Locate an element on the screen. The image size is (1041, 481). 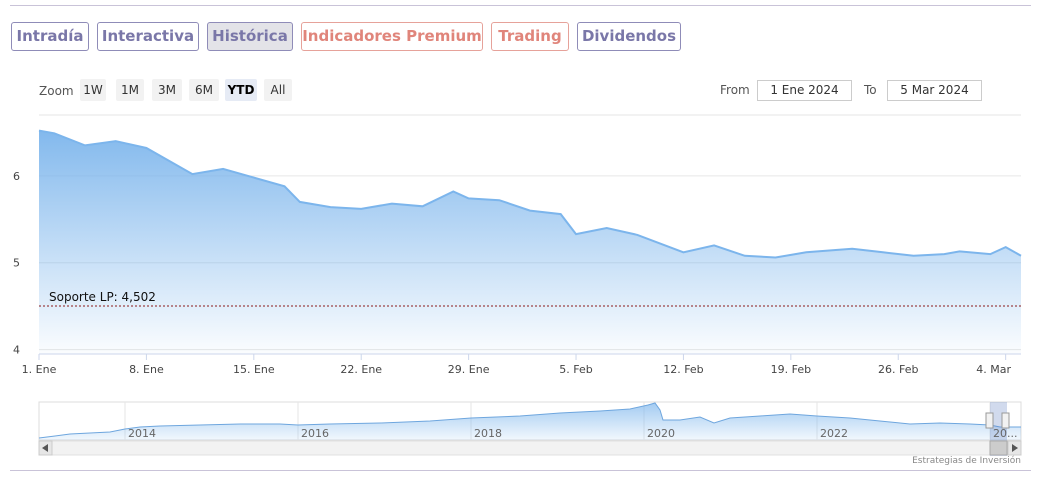
navigator-tick-label: 2020 is located at coordinates (661, 433).